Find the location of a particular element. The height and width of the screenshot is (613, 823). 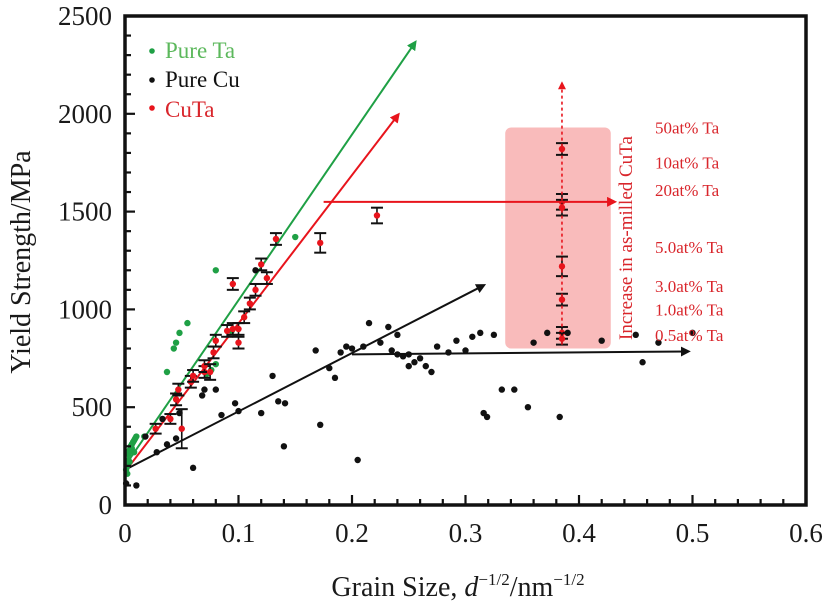

y-tick-label: 1000 is located at coordinates (85, 309).